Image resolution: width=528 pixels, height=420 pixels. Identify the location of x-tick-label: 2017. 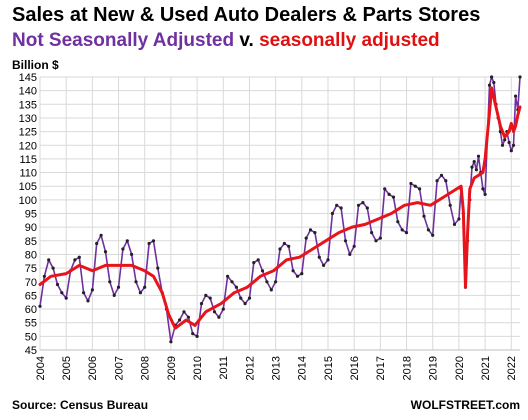
(381, 368).